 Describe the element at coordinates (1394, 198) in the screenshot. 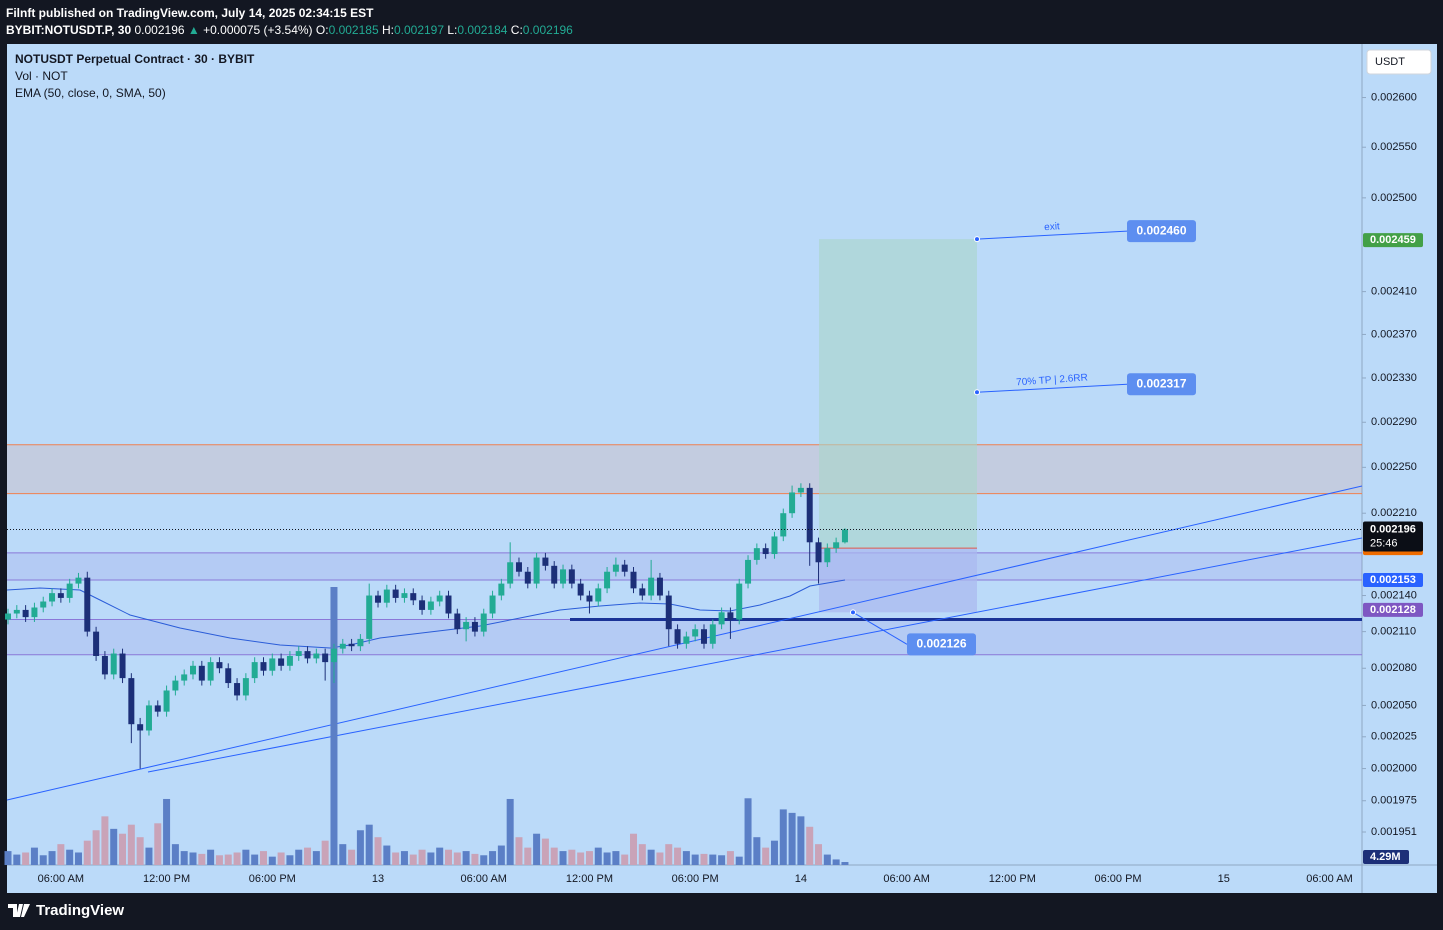

I see `y-tick-label: 0.002500` at that location.